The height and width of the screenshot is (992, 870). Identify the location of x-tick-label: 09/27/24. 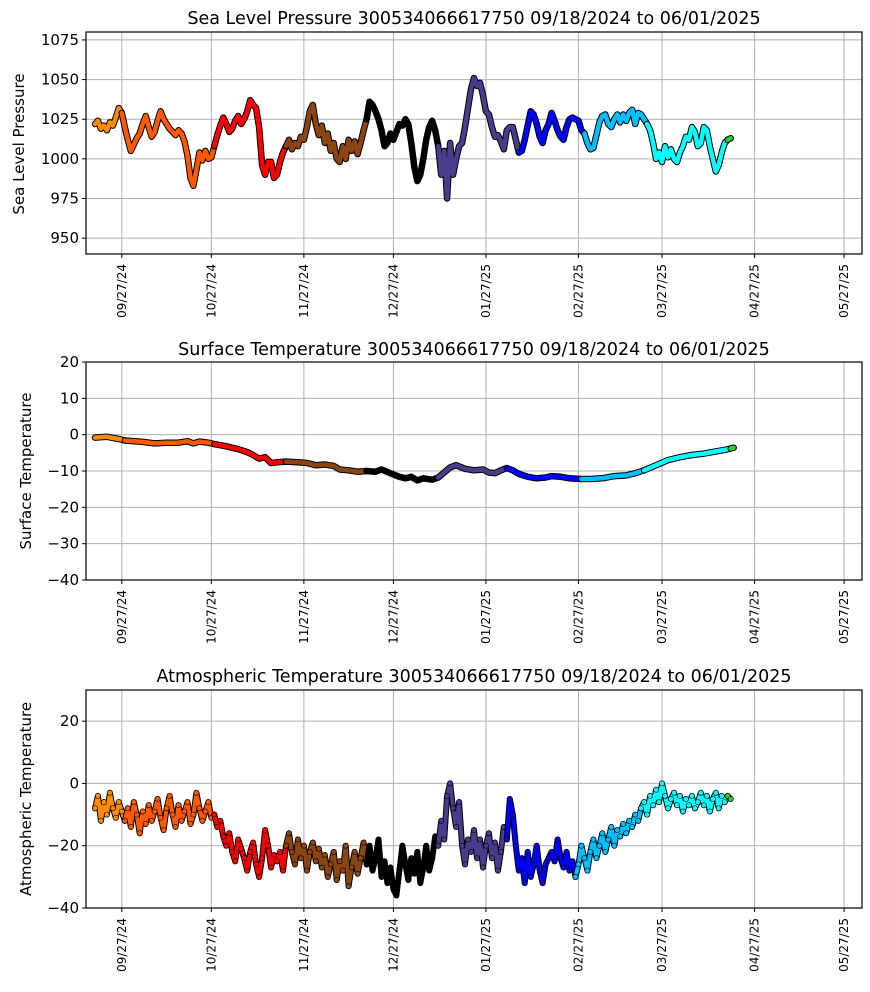
(122, 291).